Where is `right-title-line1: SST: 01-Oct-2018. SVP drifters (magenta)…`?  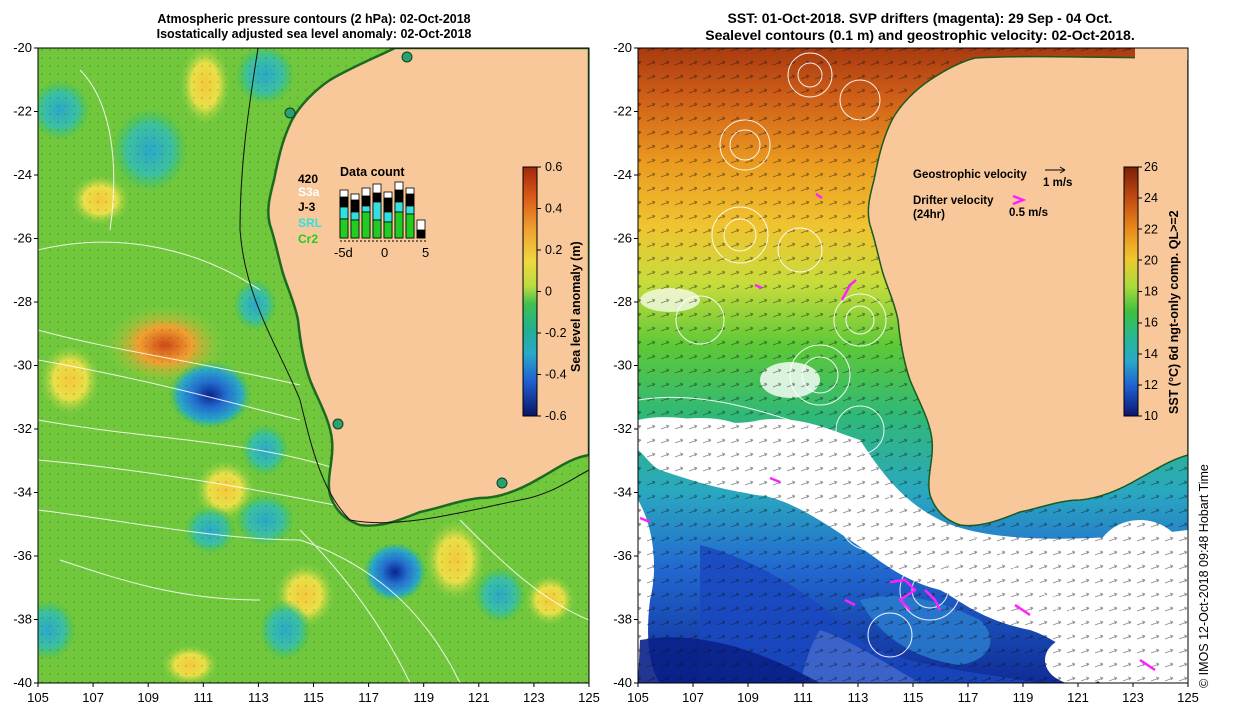 right-title-line1: SST: 01-Oct-2018. SVP drifters (magenta)… is located at coordinates (920, 18).